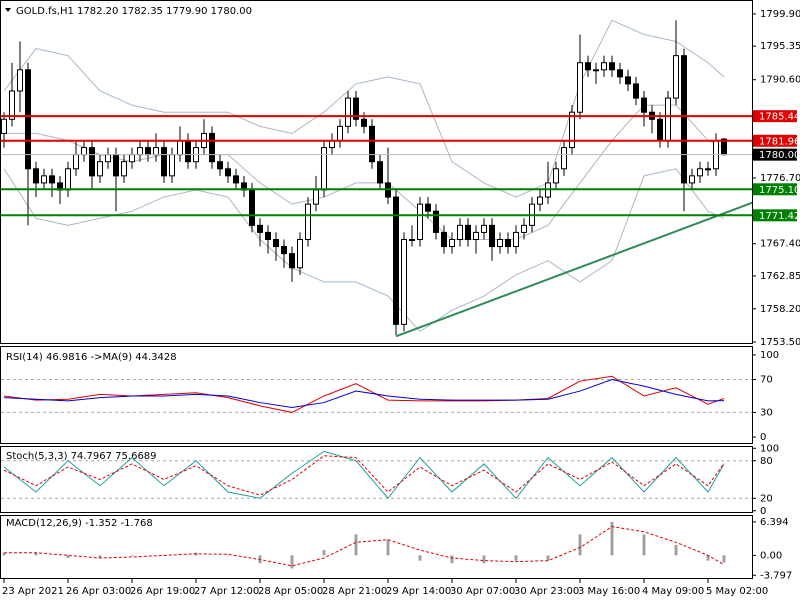 This screenshot has height=600, width=800. I want to click on y-tick-label: 1758.20, so click(780, 309).